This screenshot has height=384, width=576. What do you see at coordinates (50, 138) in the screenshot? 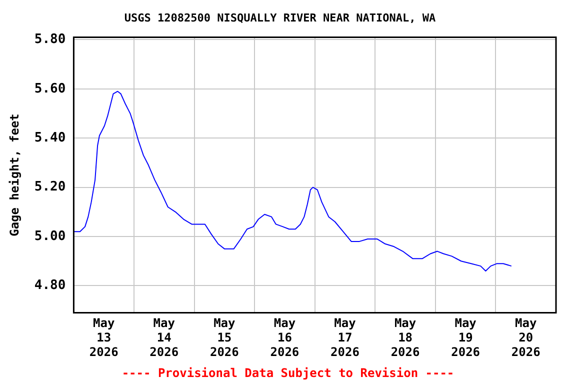
I see `y-tick-label: 5.40` at bounding box center [50, 138].